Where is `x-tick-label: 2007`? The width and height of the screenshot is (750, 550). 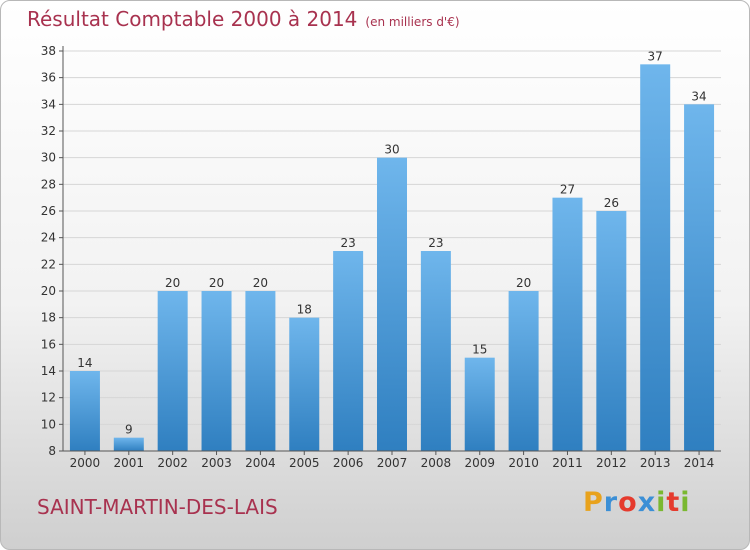
x-tick-label: 2007 is located at coordinates (392, 463).